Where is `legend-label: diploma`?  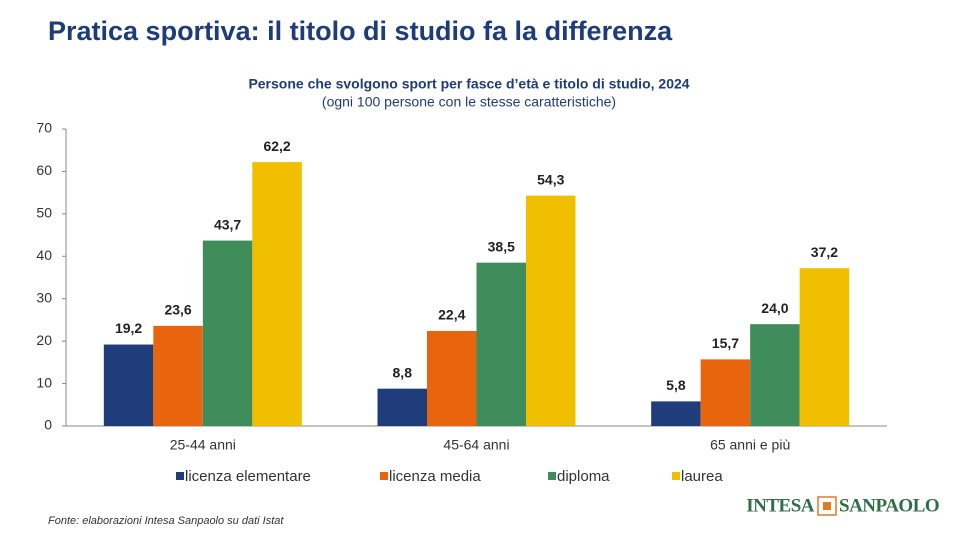 legend-label: diploma is located at coordinates (583, 476).